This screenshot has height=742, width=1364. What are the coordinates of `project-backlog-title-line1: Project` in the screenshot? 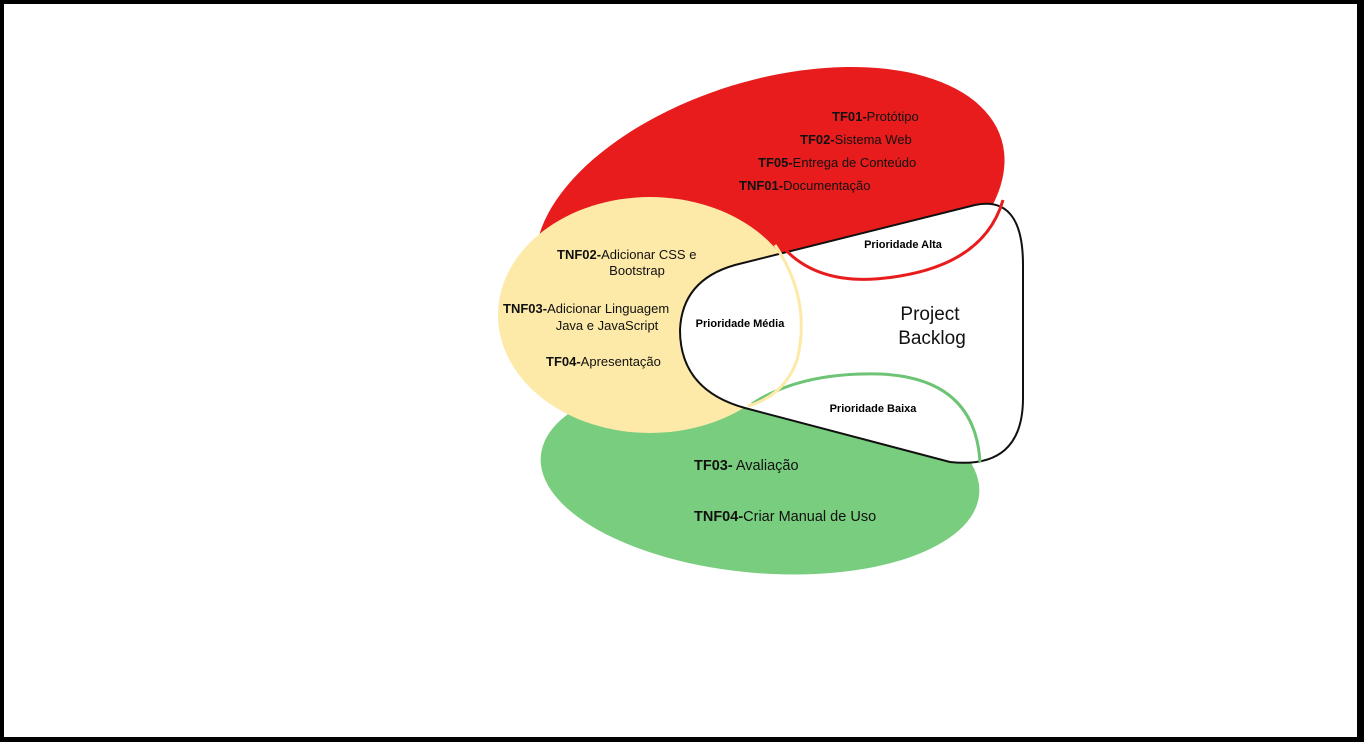 It's located at (930, 314).